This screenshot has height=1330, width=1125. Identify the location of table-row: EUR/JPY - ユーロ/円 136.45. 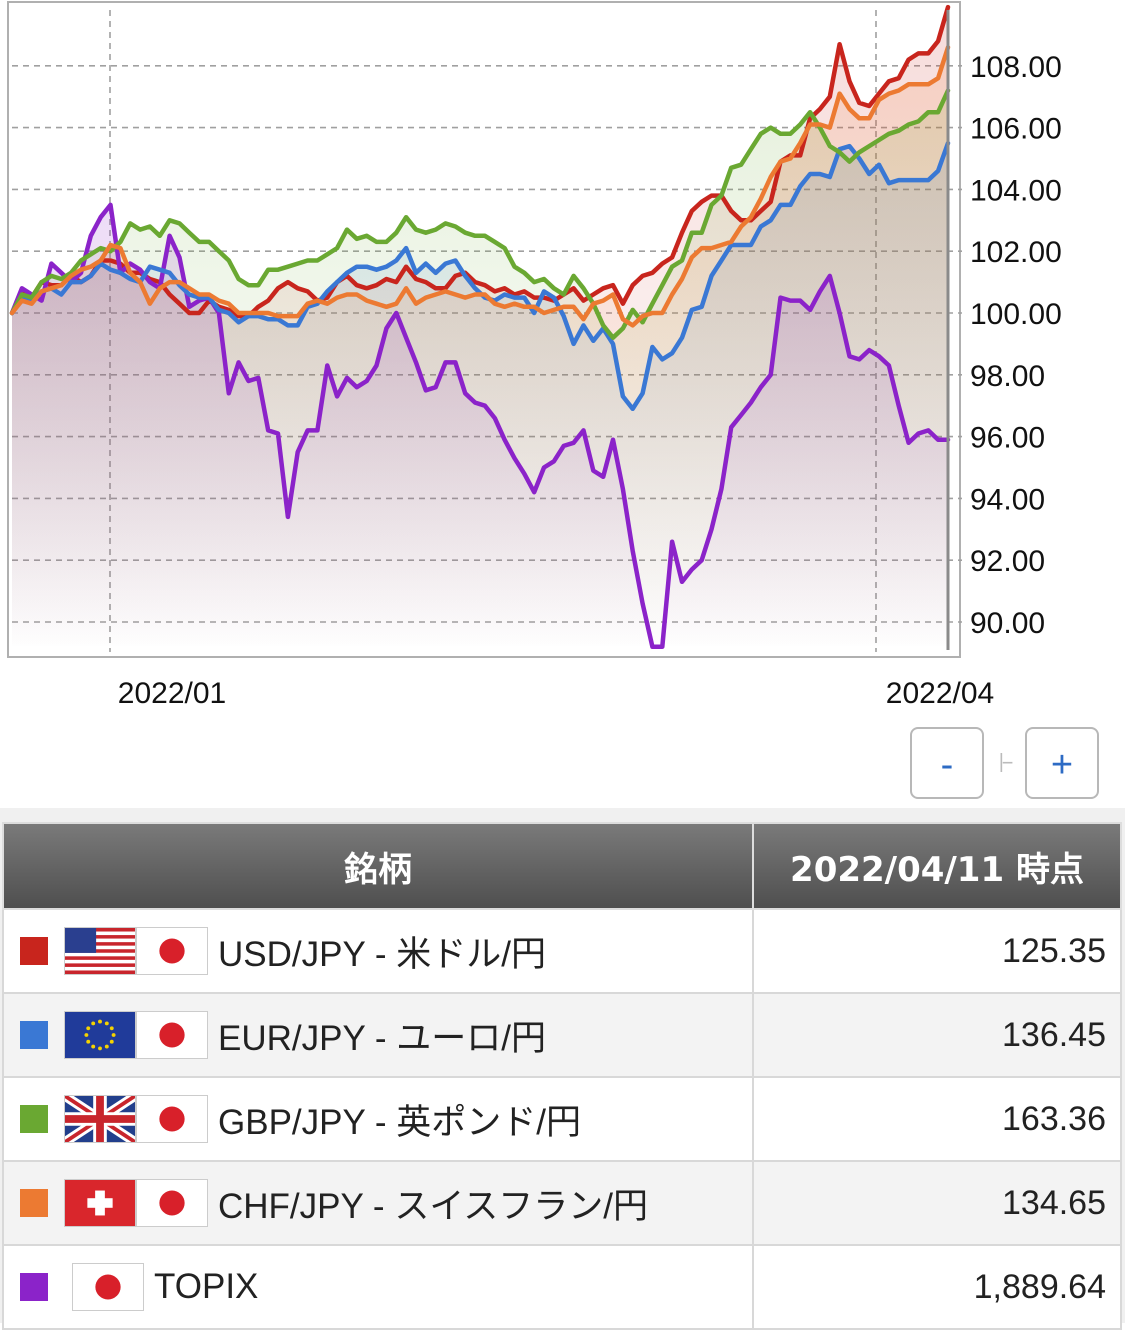
(562, 1035).